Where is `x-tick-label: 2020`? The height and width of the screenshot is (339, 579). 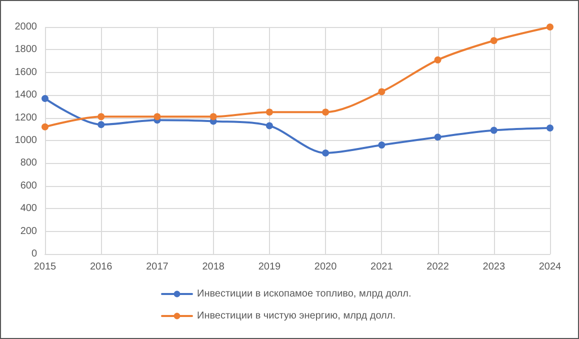
x-tick-label: 2020 is located at coordinates (326, 267).